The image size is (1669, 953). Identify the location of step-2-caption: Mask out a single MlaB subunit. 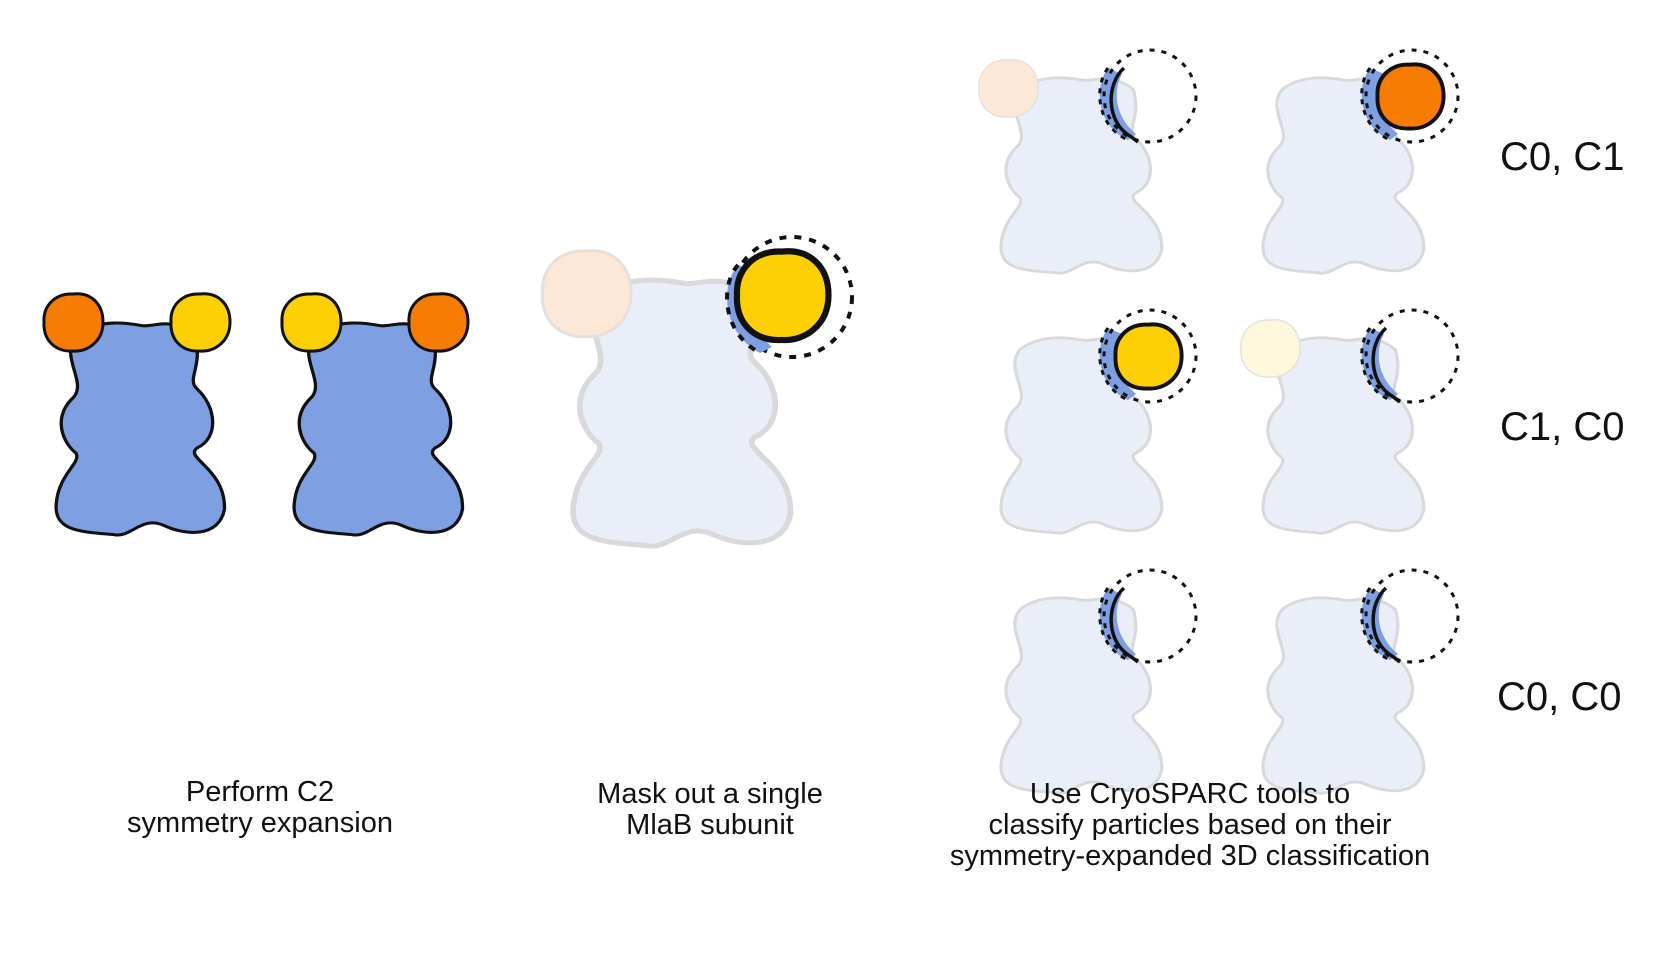
(710, 810).